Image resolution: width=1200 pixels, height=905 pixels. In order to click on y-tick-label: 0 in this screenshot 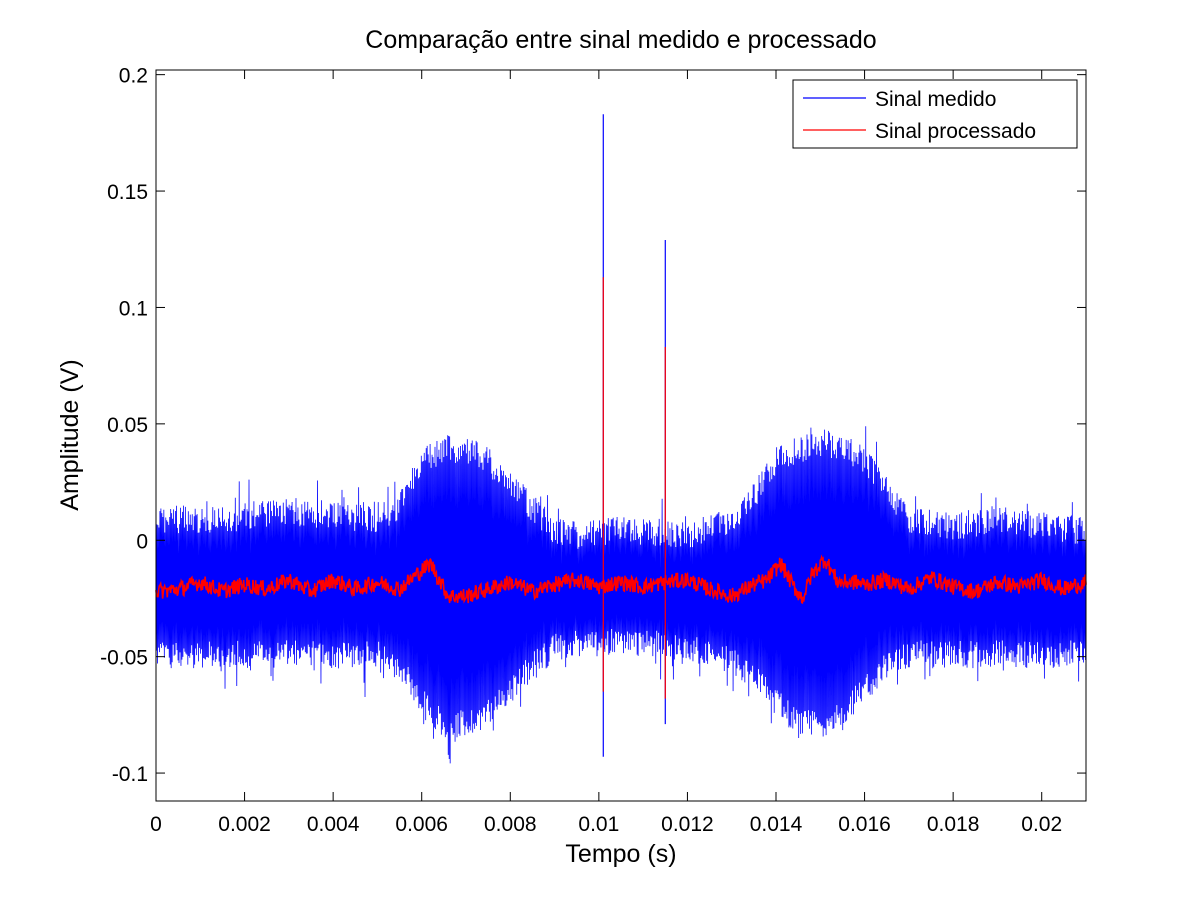, I will do `click(142, 541)`.